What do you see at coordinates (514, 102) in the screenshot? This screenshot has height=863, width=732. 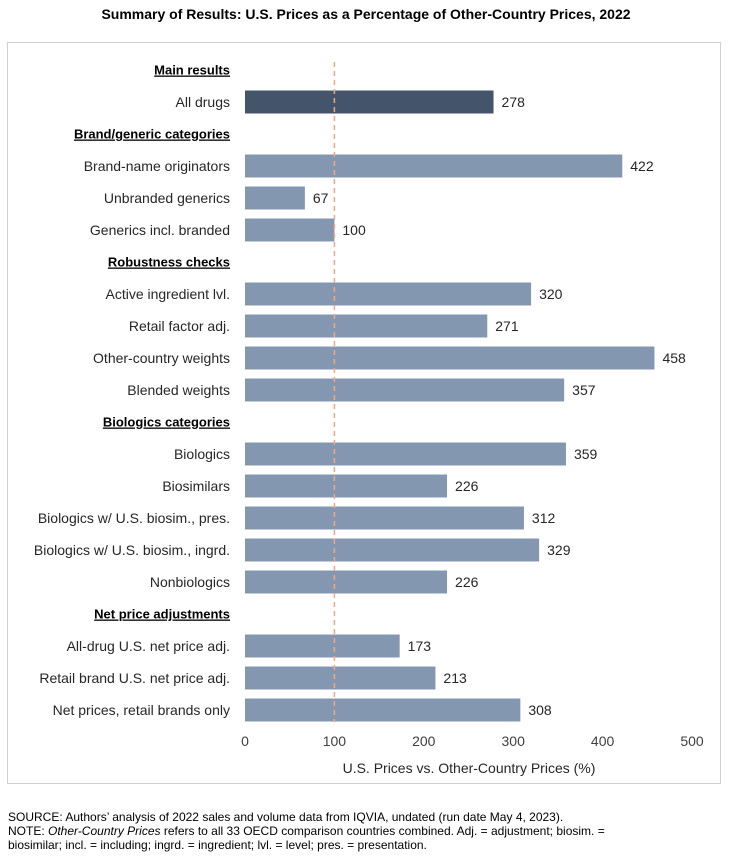 I see `data-label: 278` at bounding box center [514, 102].